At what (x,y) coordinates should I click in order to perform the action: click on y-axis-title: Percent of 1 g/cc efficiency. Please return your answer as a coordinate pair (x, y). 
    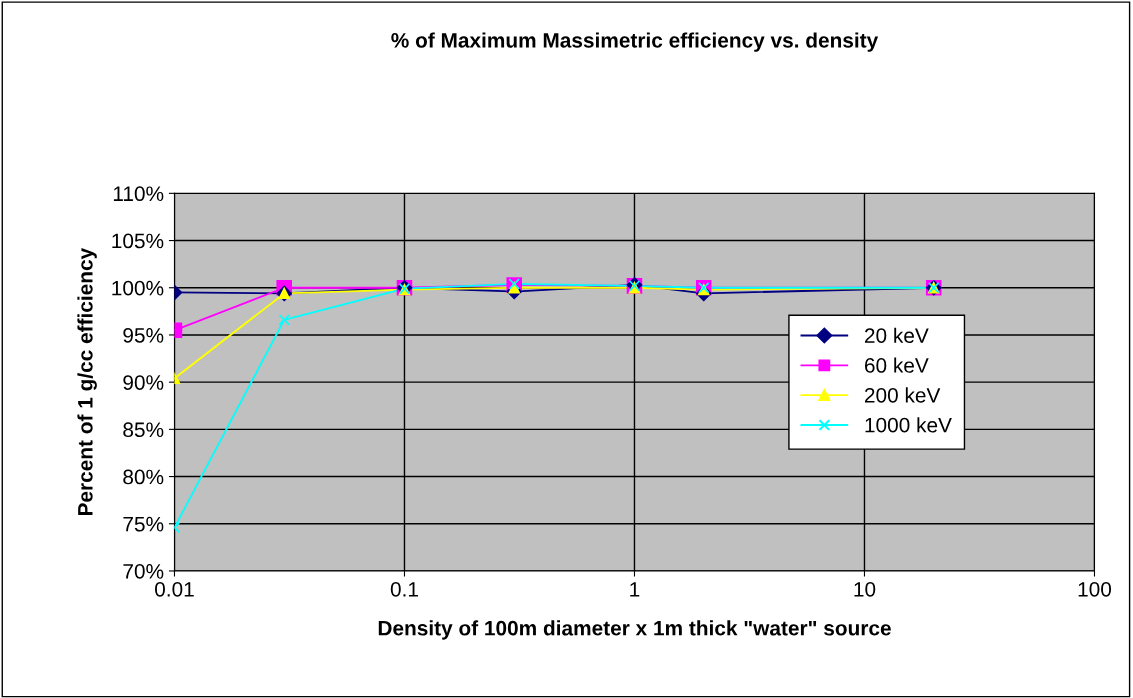
    Looking at the image, I should click on (87, 381).